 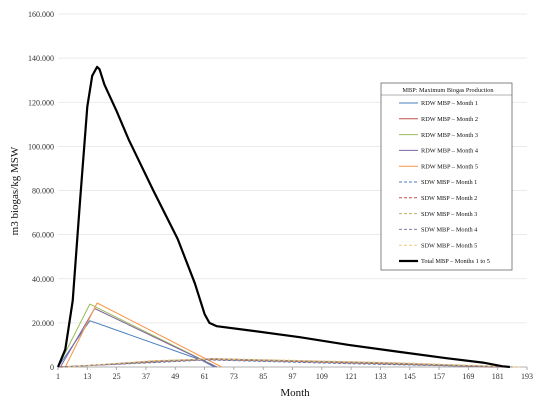 What do you see at coordinates (449, 135) in the screenshot?
I see `legend-label: RDW MBP – Month 3` at bounding box center [449, 135].